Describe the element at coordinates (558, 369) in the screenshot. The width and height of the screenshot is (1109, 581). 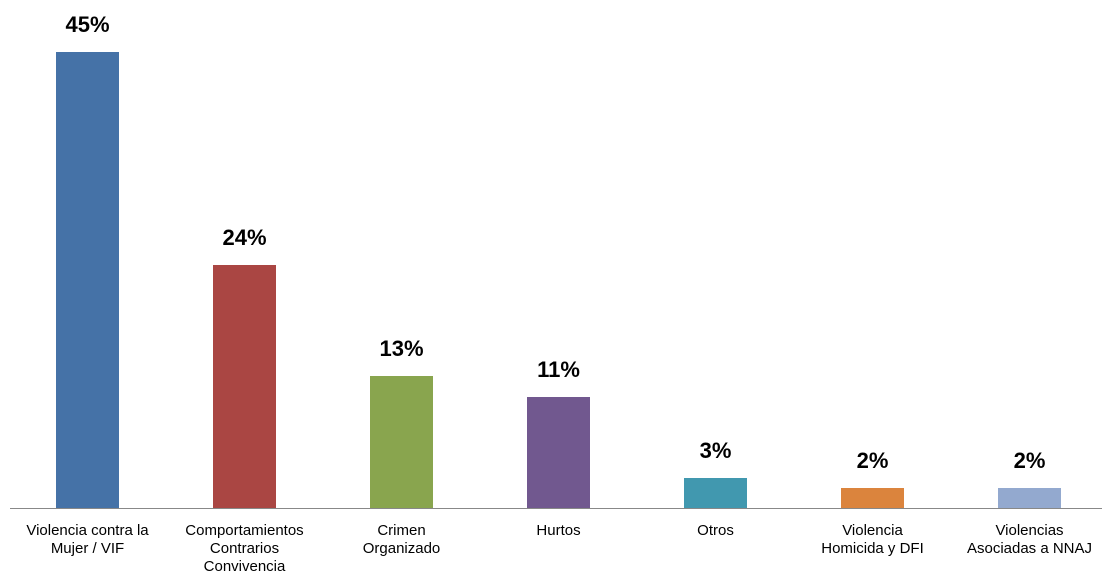
I see `value-label: 11%` at that location.